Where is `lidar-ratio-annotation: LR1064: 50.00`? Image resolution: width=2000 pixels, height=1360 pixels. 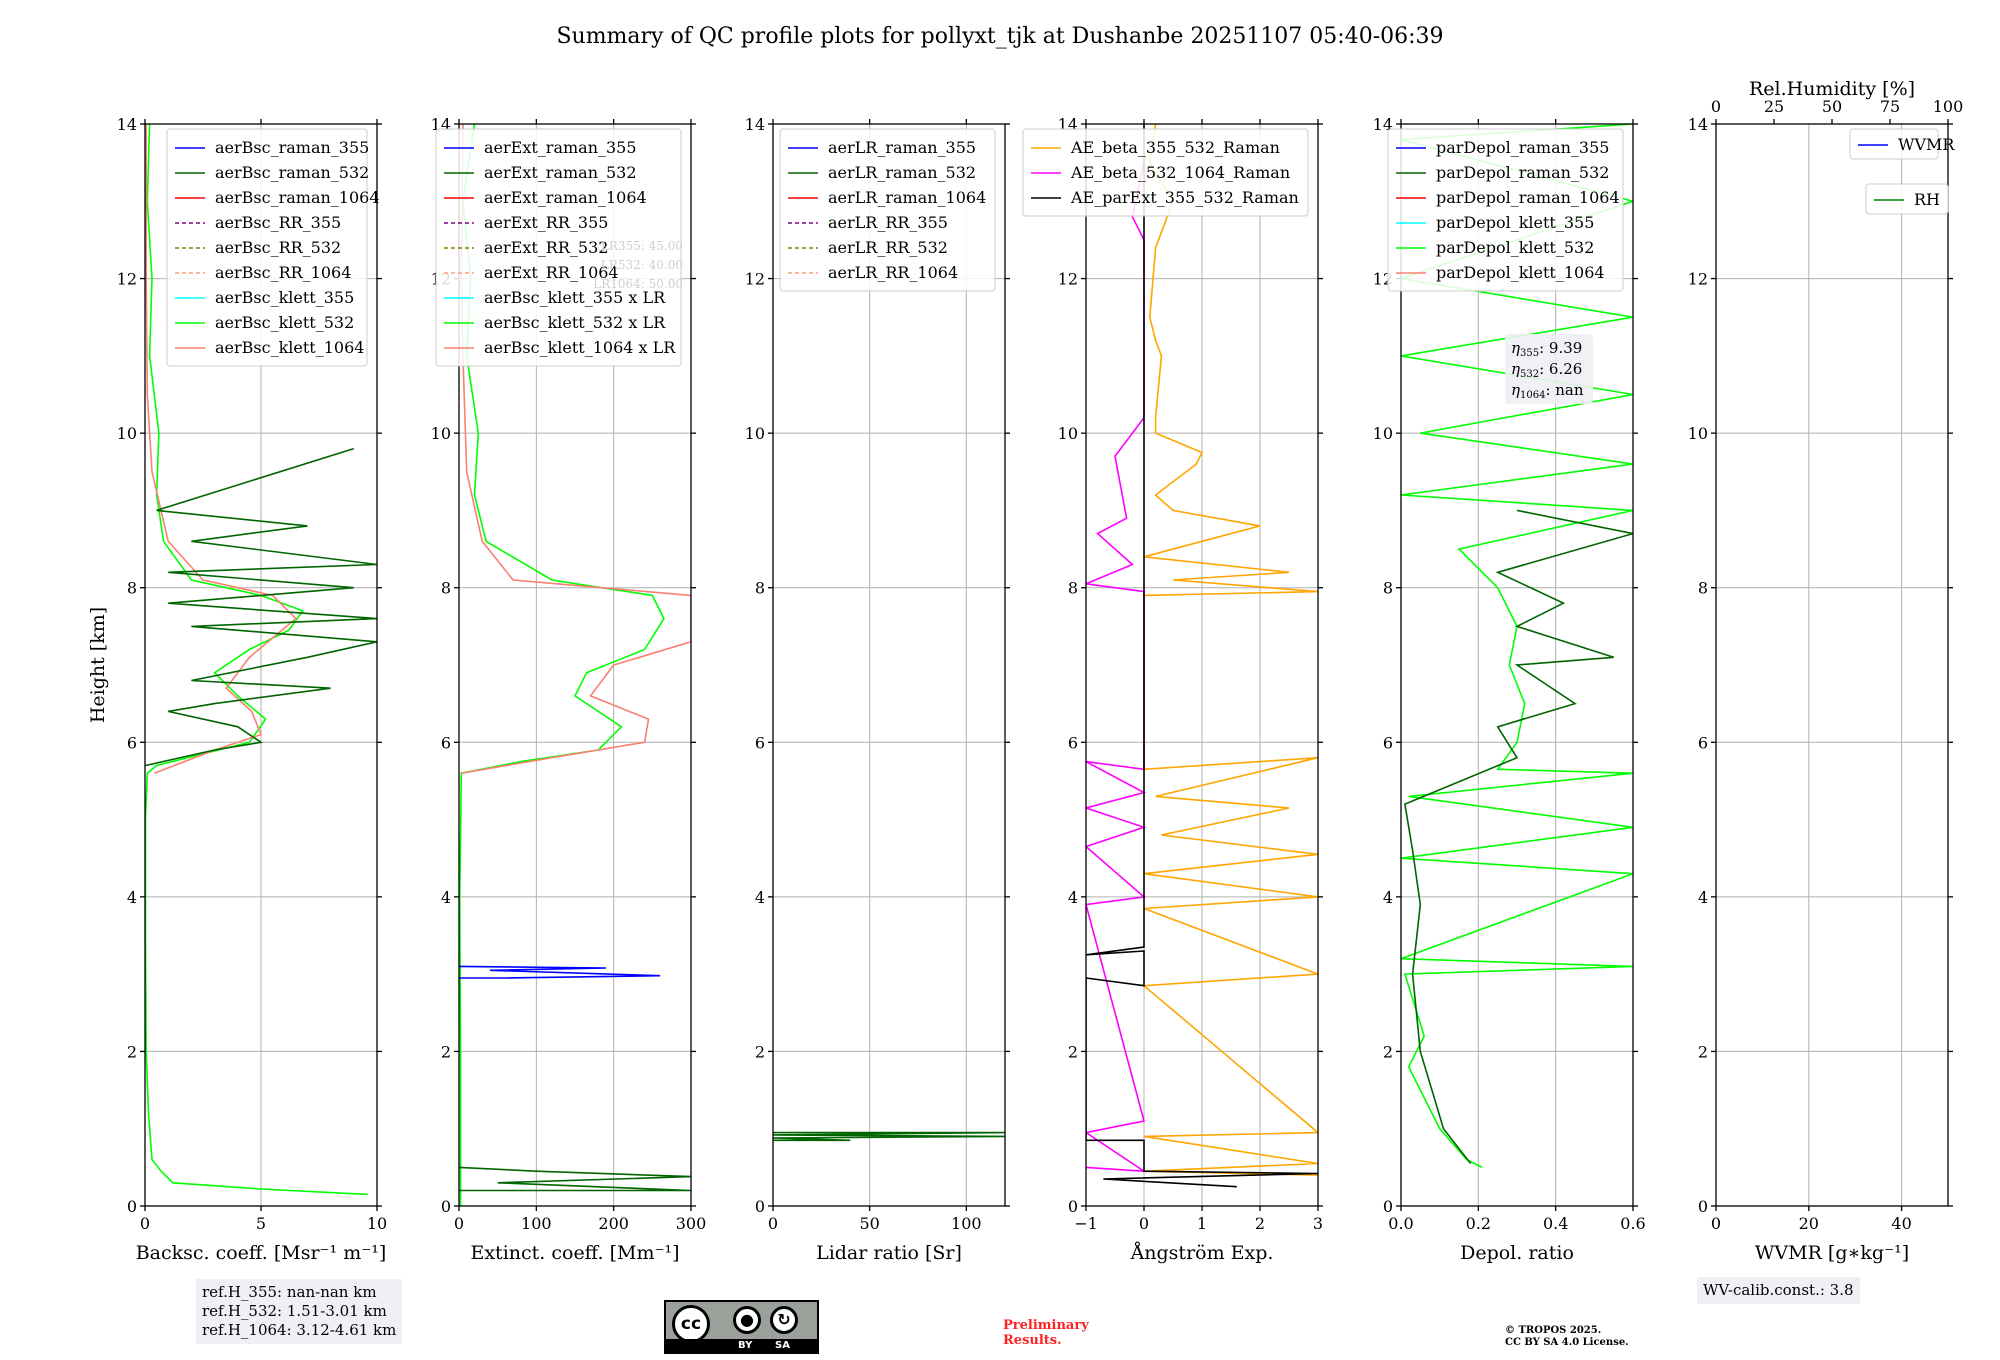 lidar-ratio-annotation: LR1064: 50.00 is located at coordinates (638, 284).